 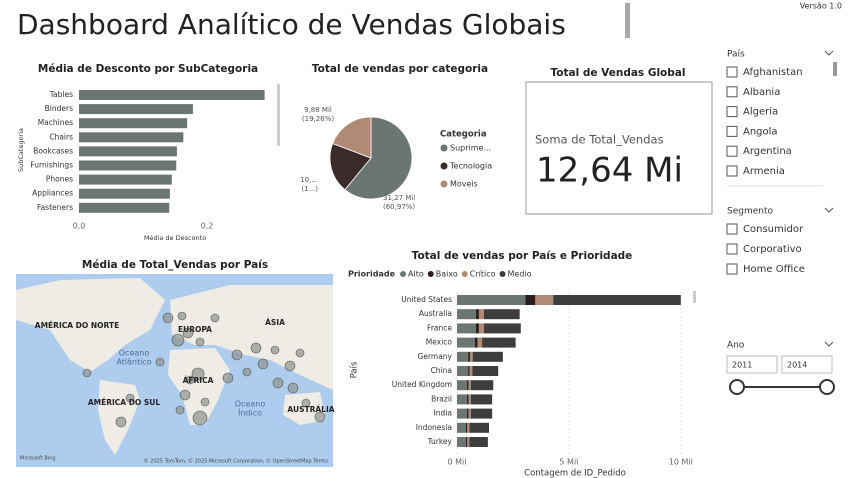 I want to click on slice-percent-label: (60,97%), so click(x=399, y=207).